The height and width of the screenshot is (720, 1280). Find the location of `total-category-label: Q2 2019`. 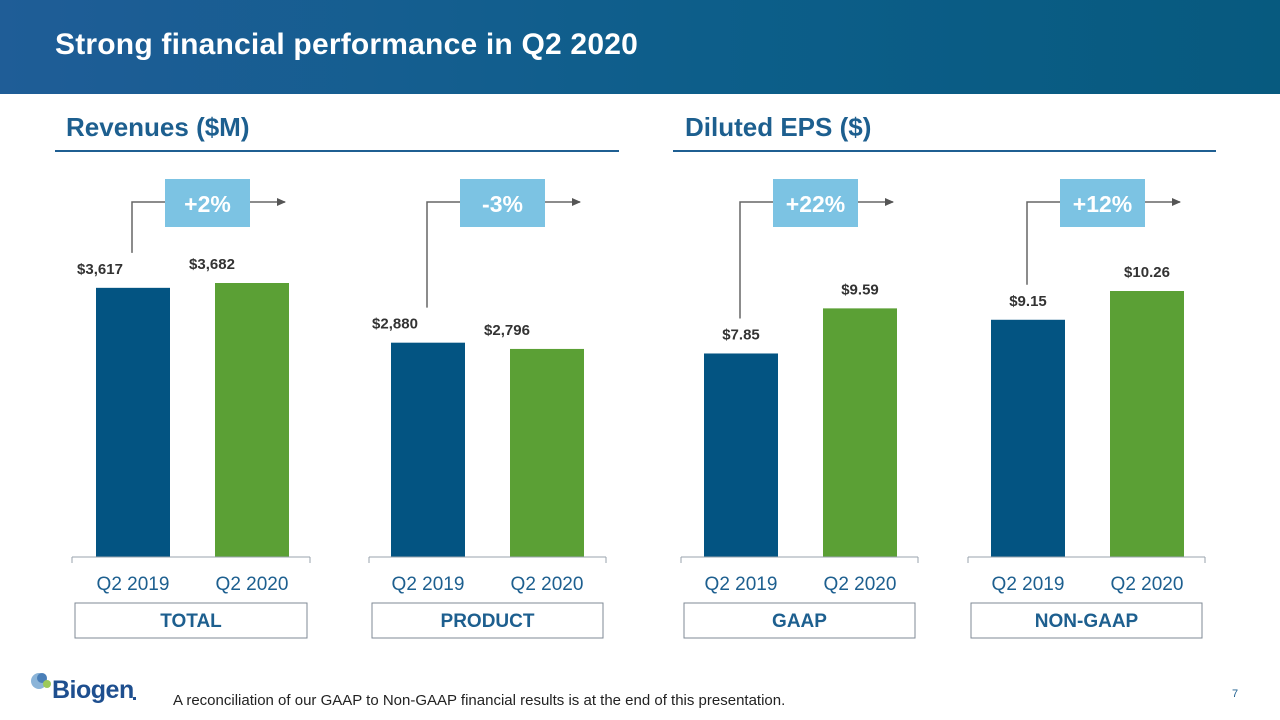

total-category-label: Q2 2019 is located at coordinates (133, 584).